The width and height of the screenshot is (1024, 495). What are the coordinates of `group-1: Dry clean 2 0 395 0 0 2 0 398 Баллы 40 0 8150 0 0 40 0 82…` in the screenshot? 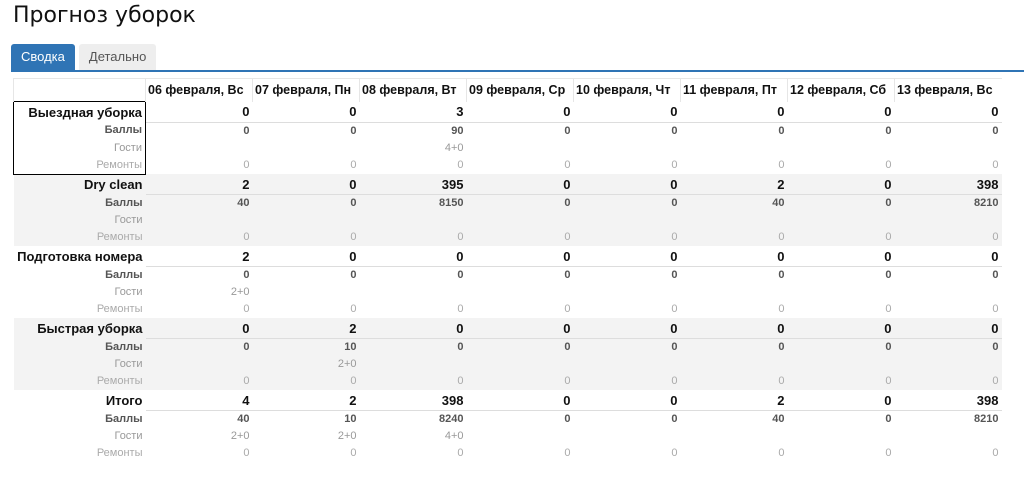 It's located at (507, 210).